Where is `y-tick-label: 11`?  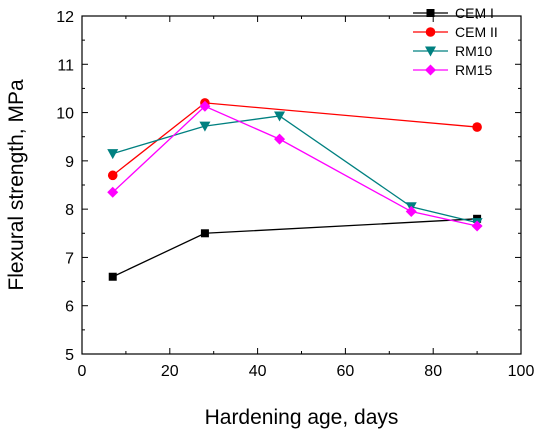
y-tick-label: 11 is located at coordinates (65, 65).